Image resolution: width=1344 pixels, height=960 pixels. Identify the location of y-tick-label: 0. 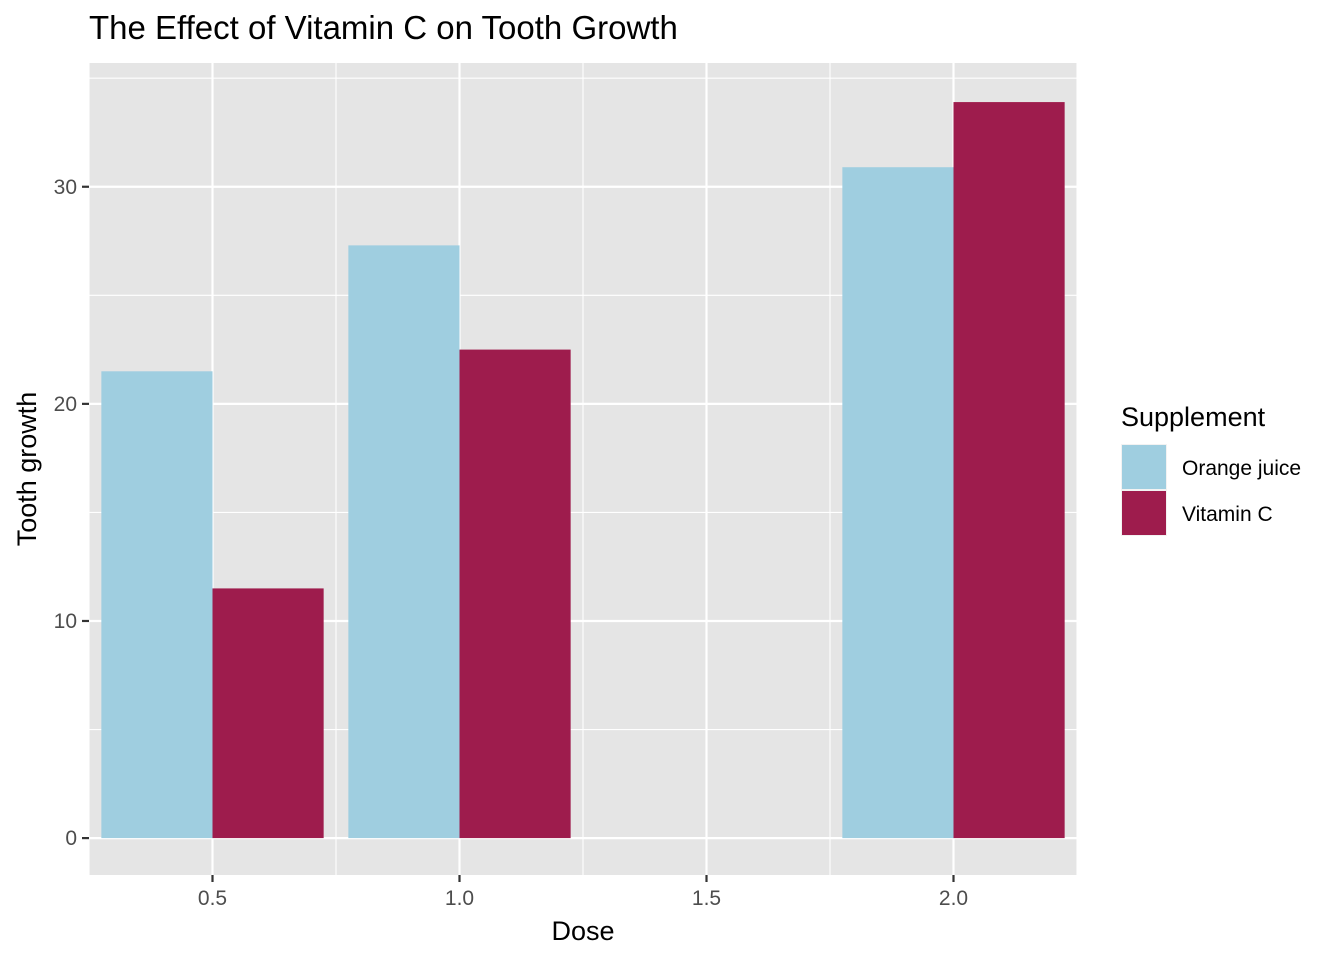
(71, 838).